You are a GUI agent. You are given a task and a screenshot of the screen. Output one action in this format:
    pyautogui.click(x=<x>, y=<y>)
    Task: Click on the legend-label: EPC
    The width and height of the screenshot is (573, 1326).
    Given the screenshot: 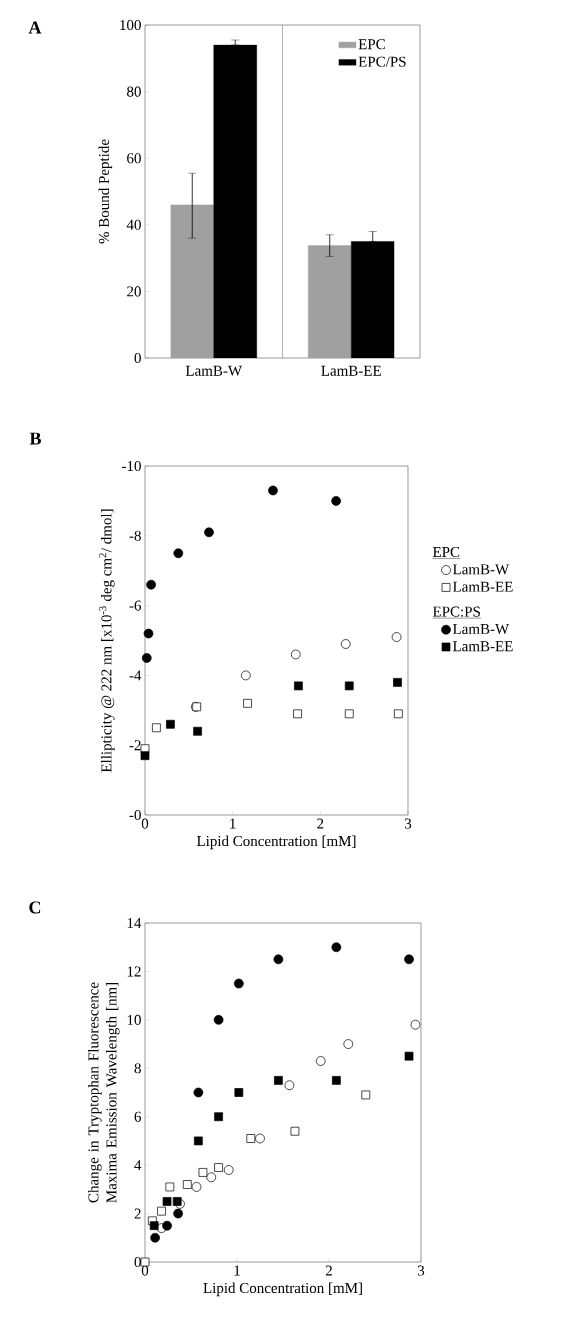 What is the action you would take?
    pyautogui.click(x=371, y=44)
    